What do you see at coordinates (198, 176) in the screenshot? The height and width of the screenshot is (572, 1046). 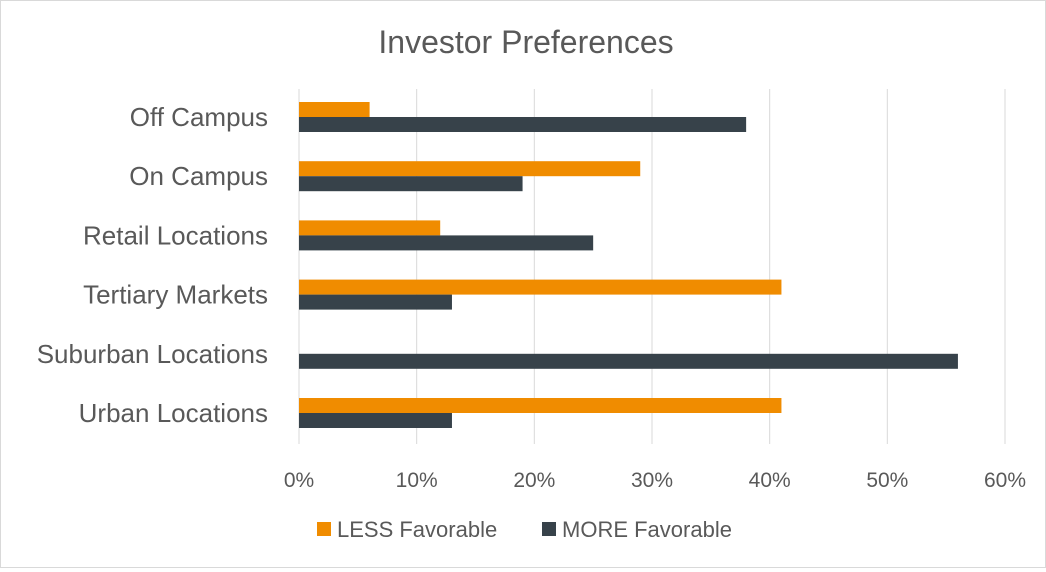 I see `category-label: On Campus` at bounding box center [198, 176].